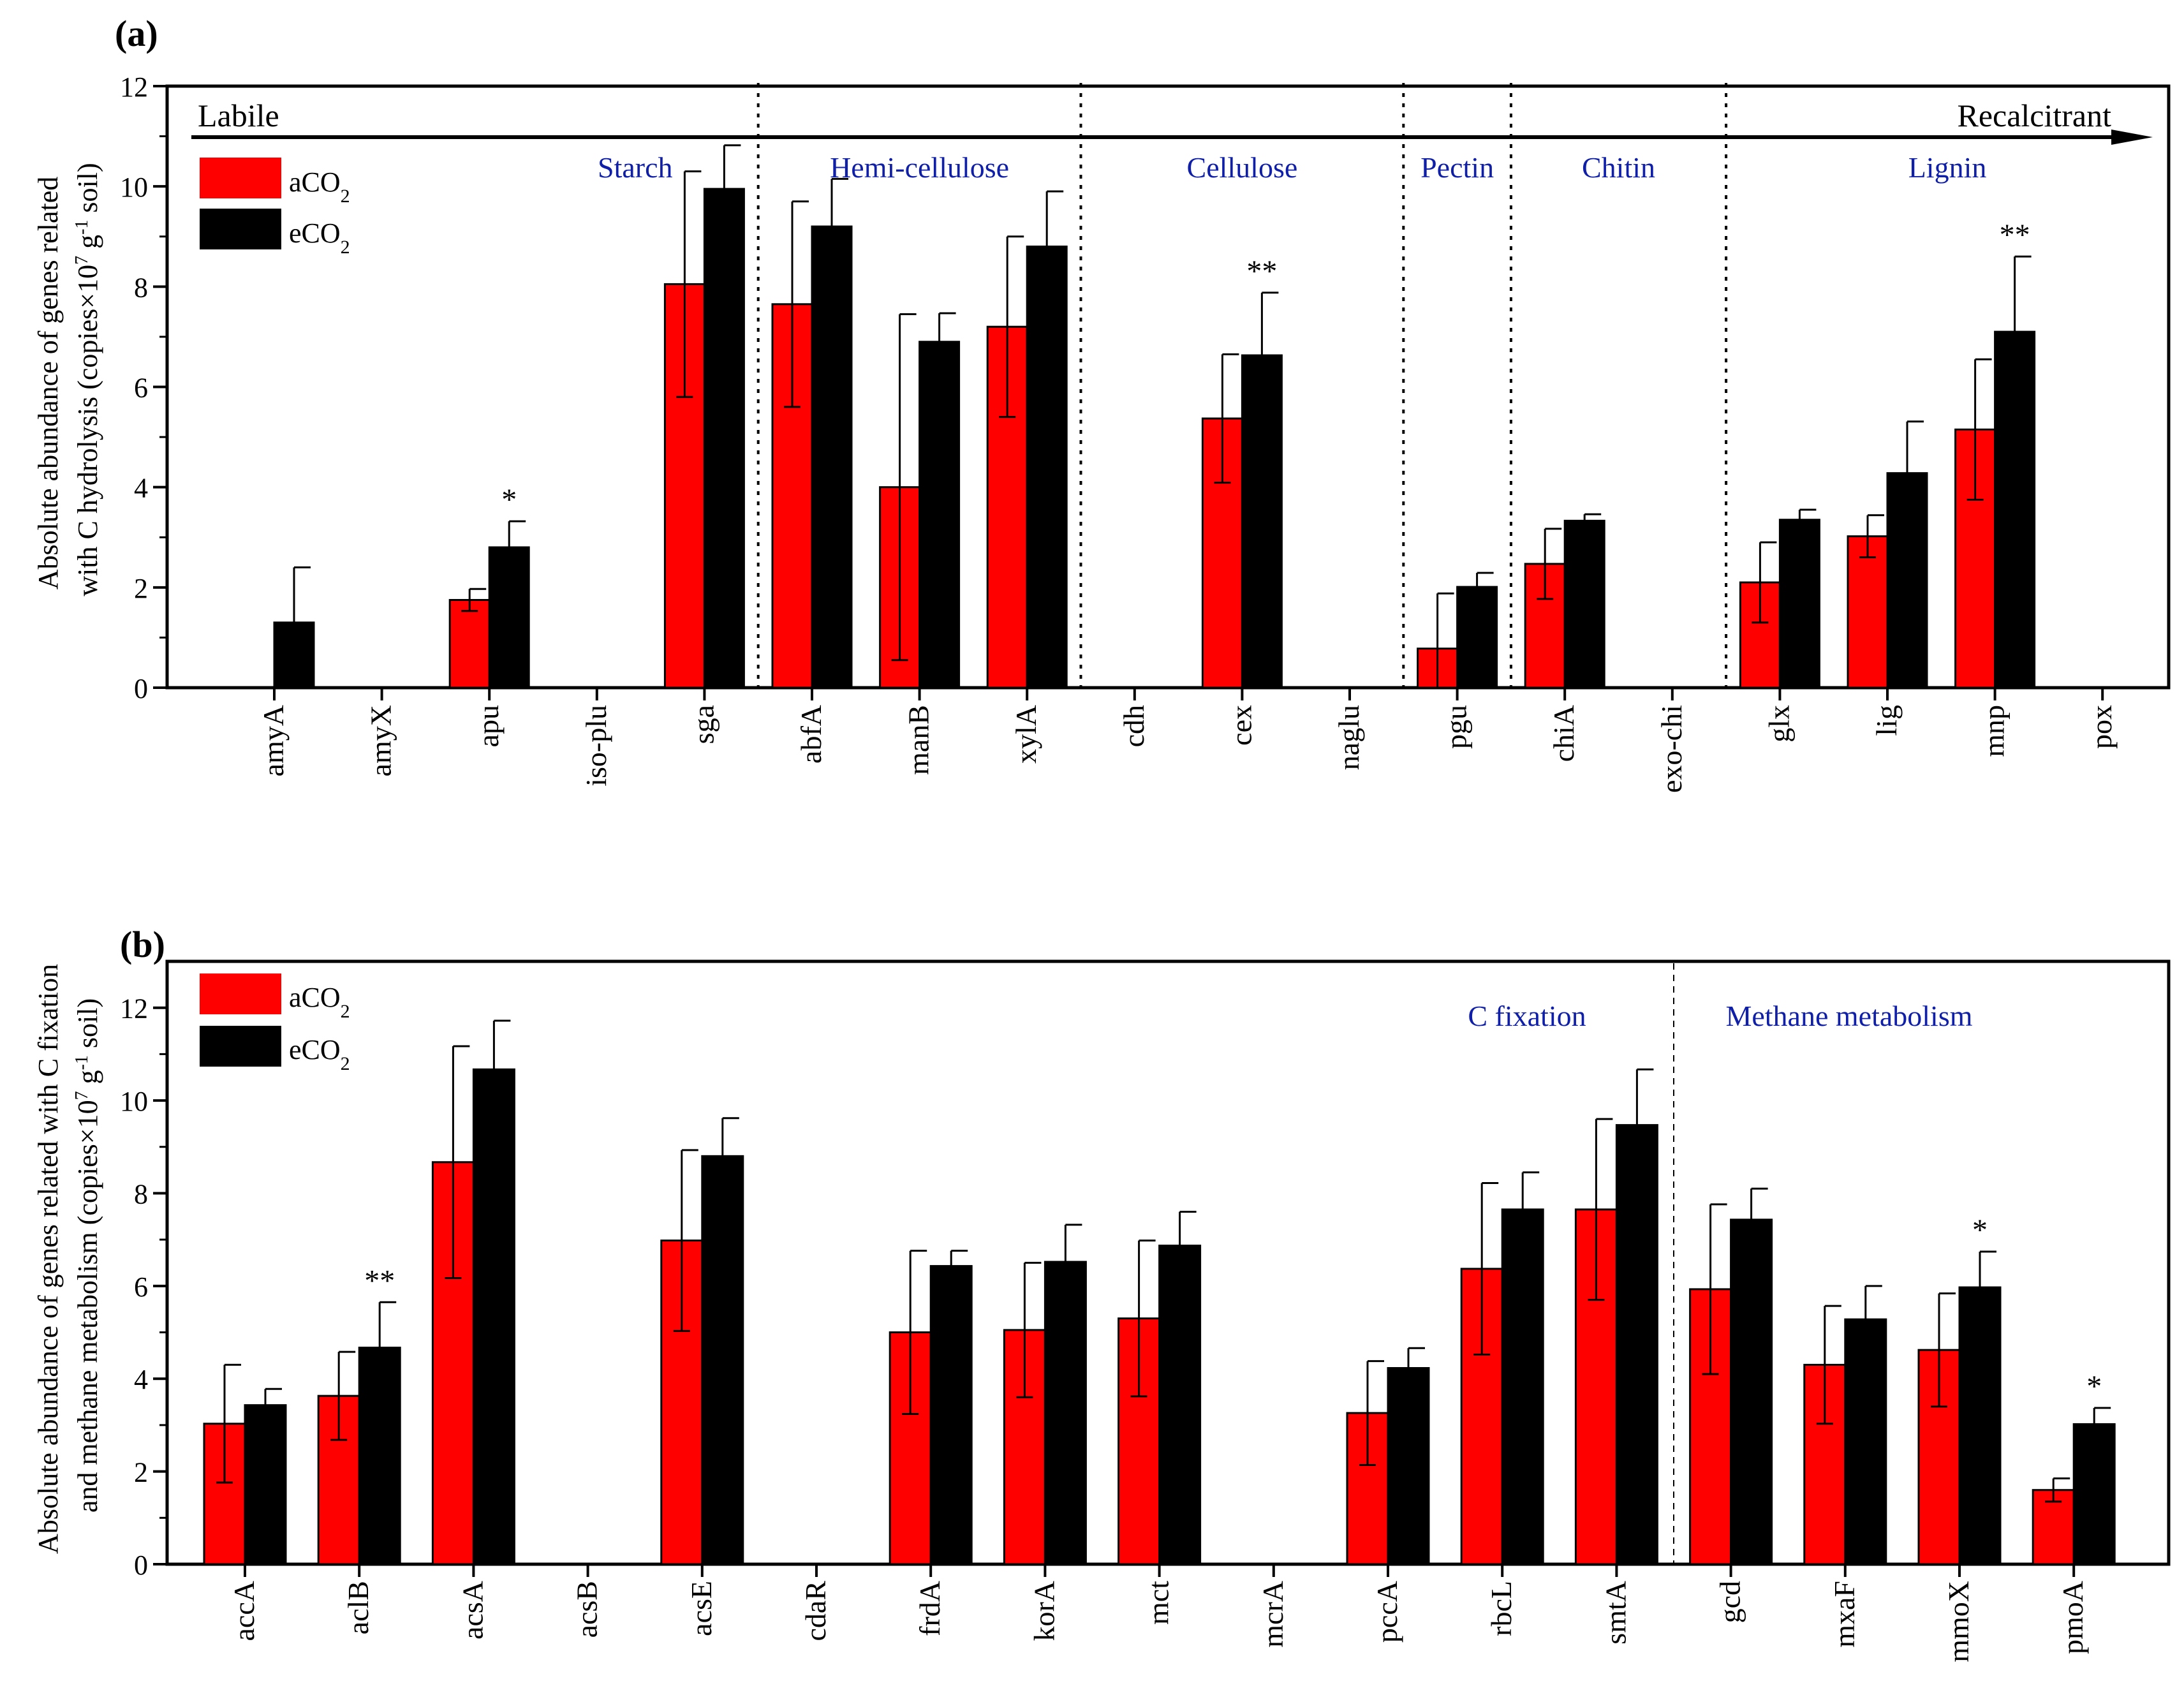 Image resolution: width=2184 pixels, height=1702 pixels. Describe the element at coordinates (1958, 1622) in the screenshot. I see `x-tick-label: mmoX` at that location.